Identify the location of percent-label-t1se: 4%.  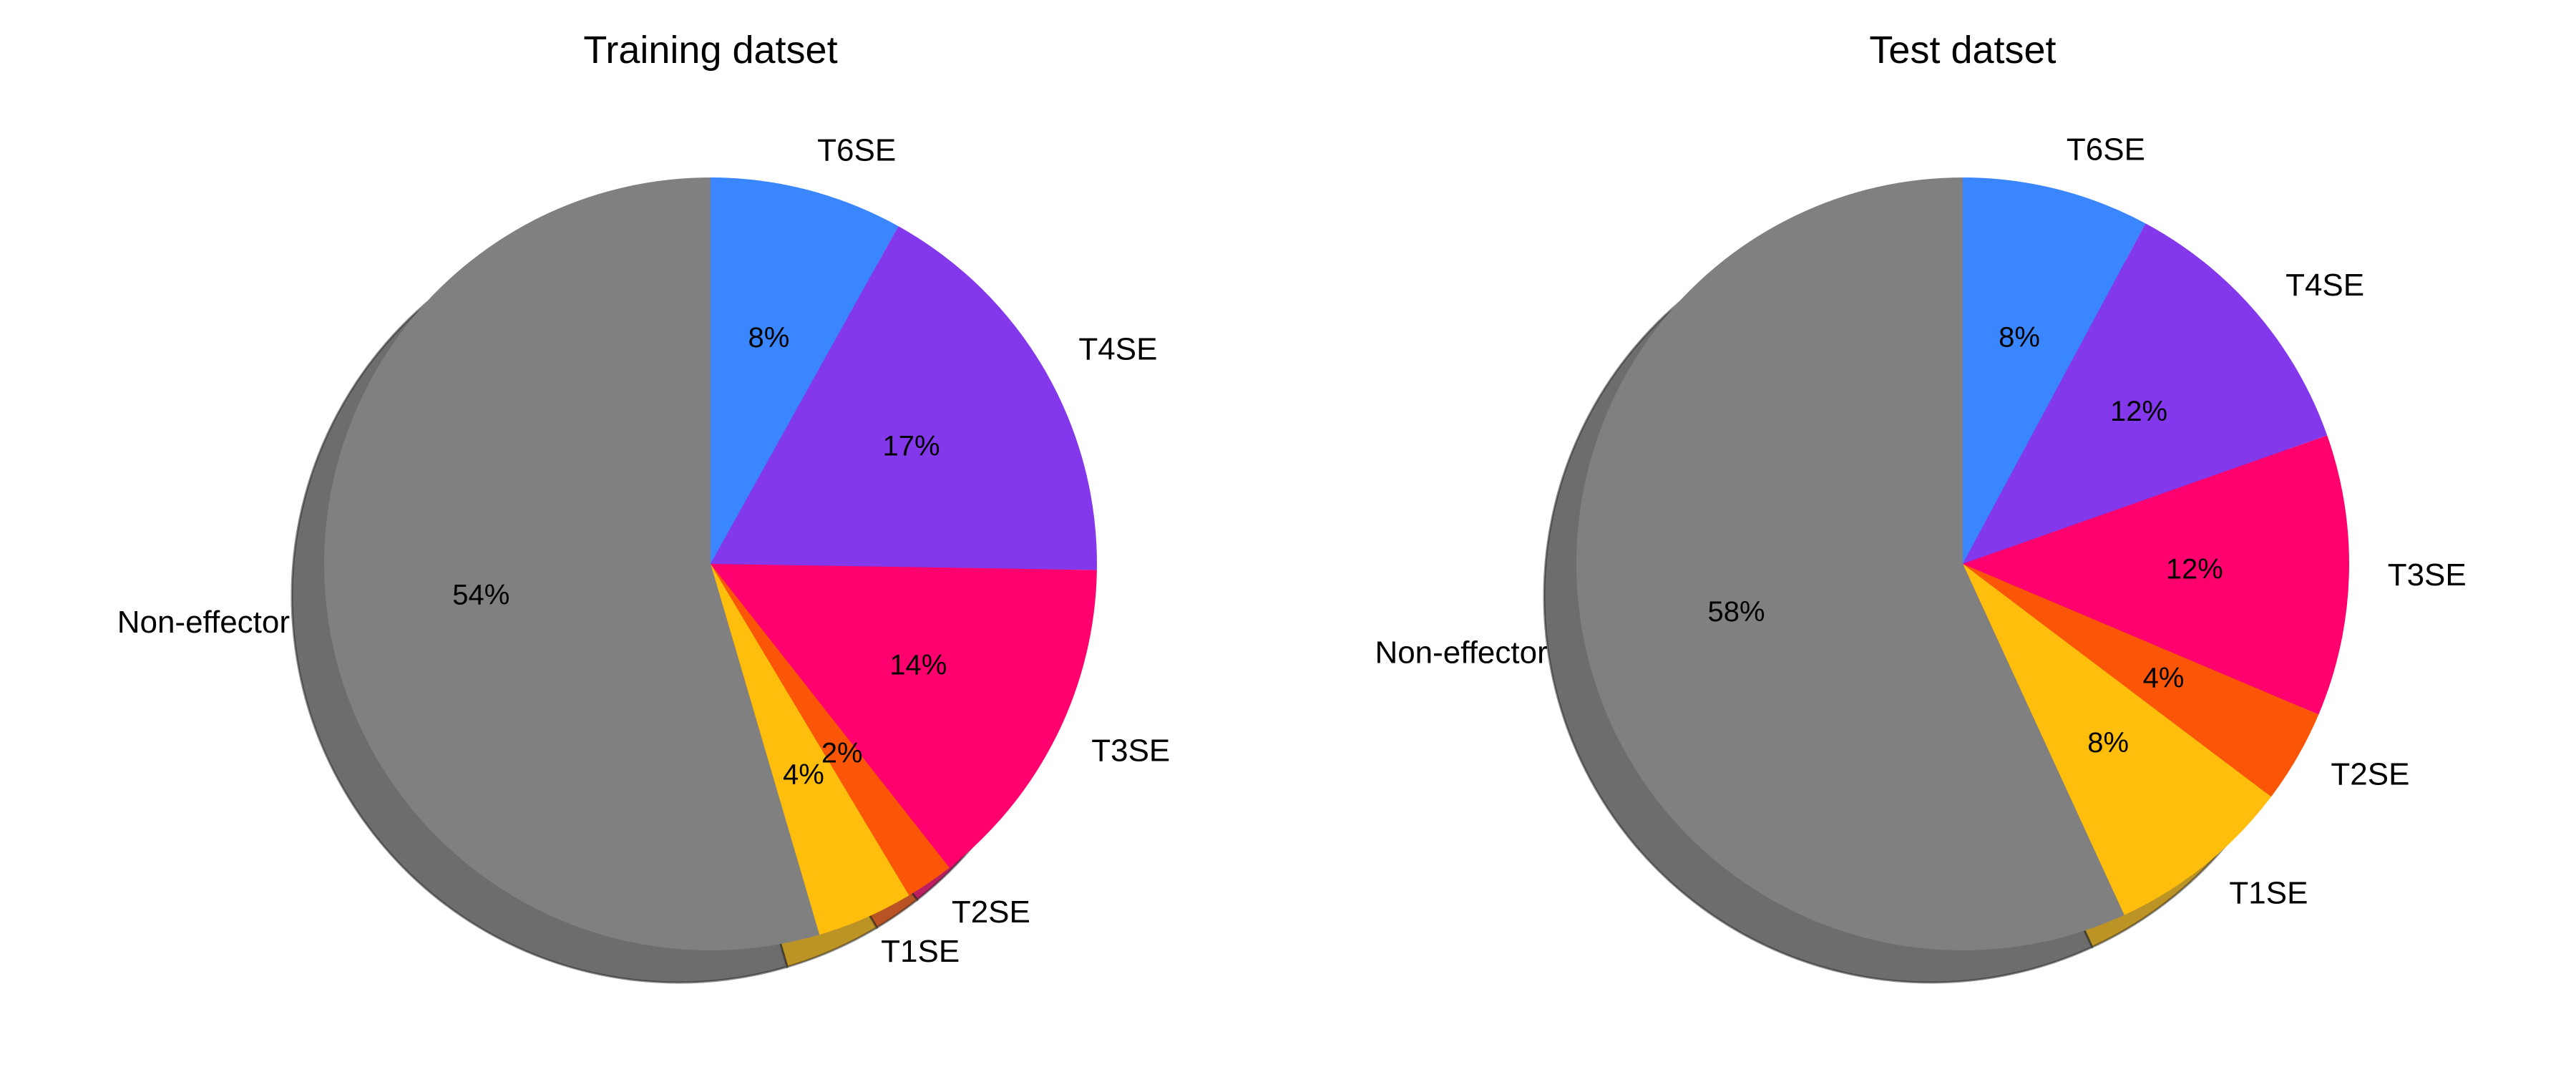
(803, 774).